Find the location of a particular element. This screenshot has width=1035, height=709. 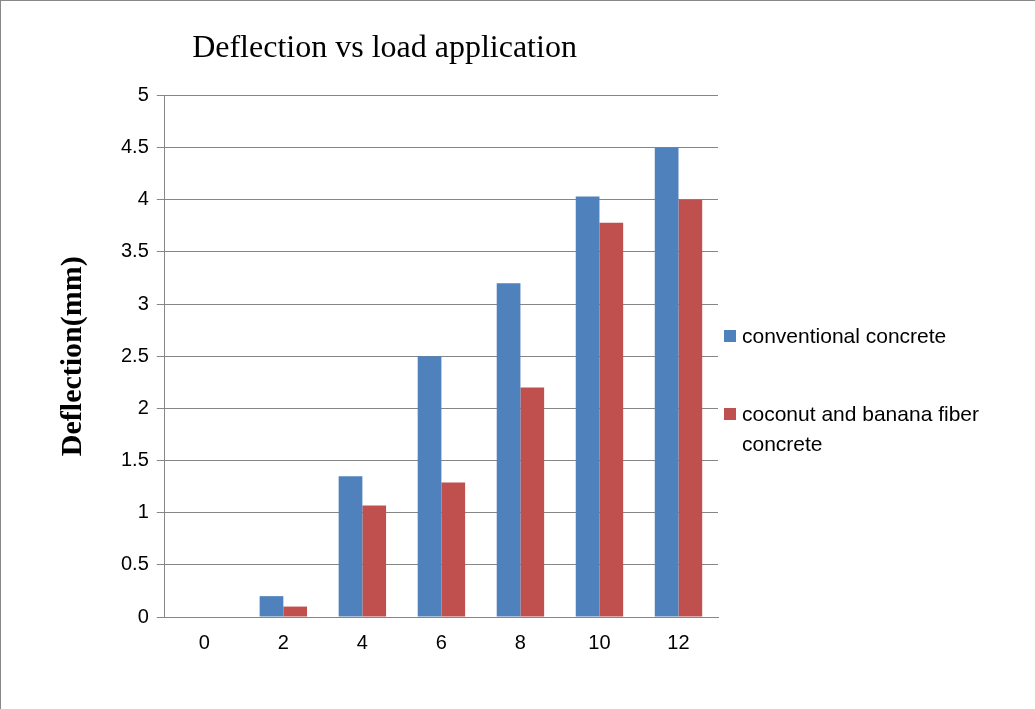

y-tick-label: 2.5 is located at coordinates (134, 354).